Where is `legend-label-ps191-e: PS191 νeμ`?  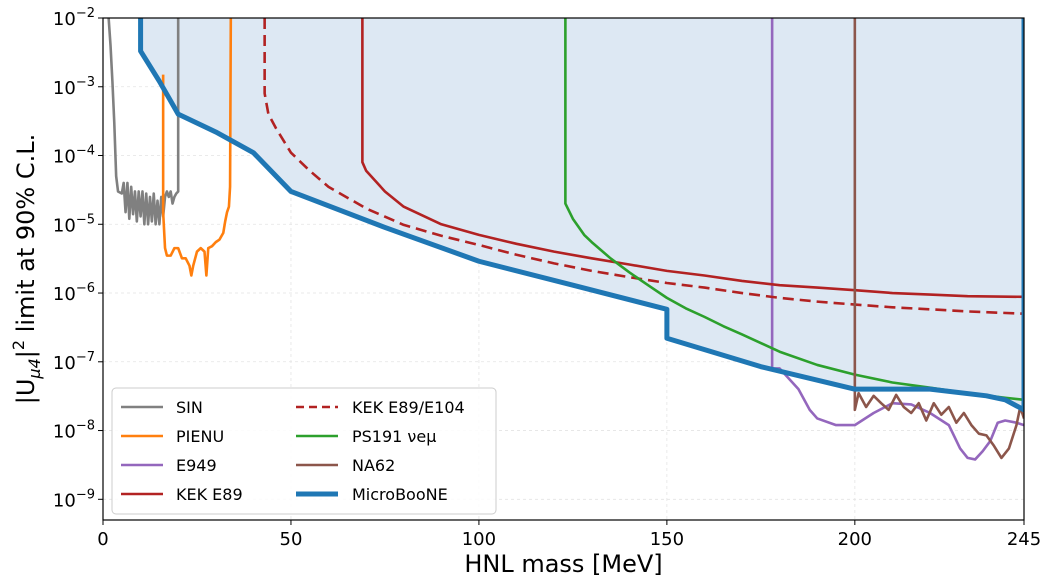 legend-label-ps191-e: PS191 νeμ is located at coordinates (394, 436).